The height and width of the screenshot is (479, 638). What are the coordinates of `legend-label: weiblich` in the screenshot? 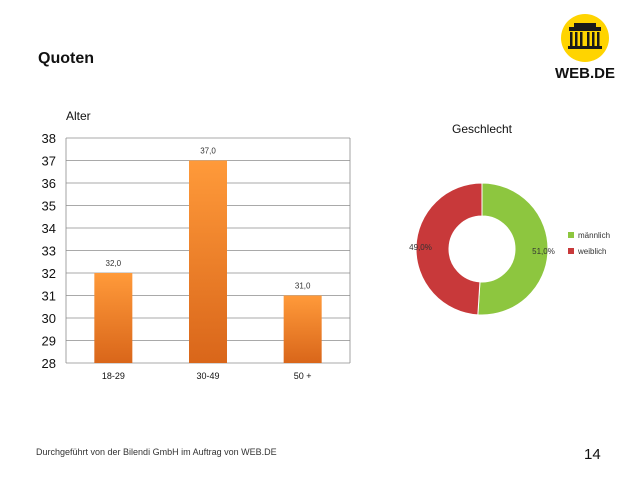 It's located at (591, 251).